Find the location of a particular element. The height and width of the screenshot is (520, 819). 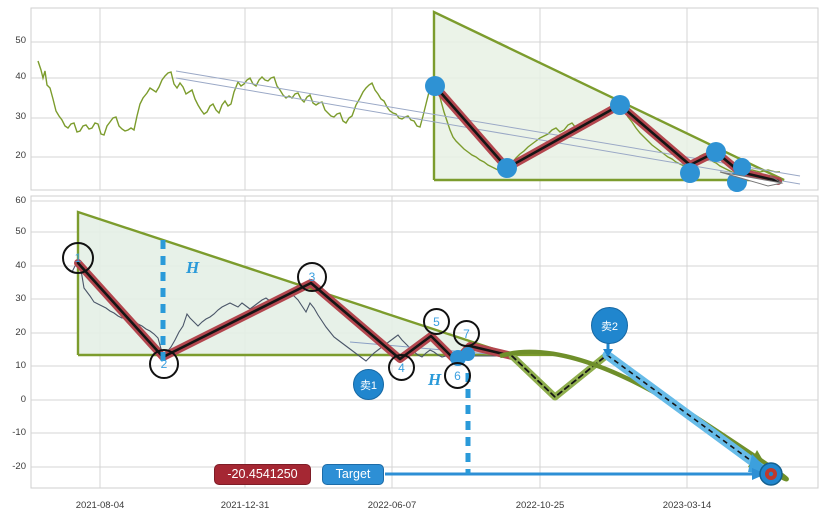

upper-ytick-20: 20 is located at coordinates (20, 155).